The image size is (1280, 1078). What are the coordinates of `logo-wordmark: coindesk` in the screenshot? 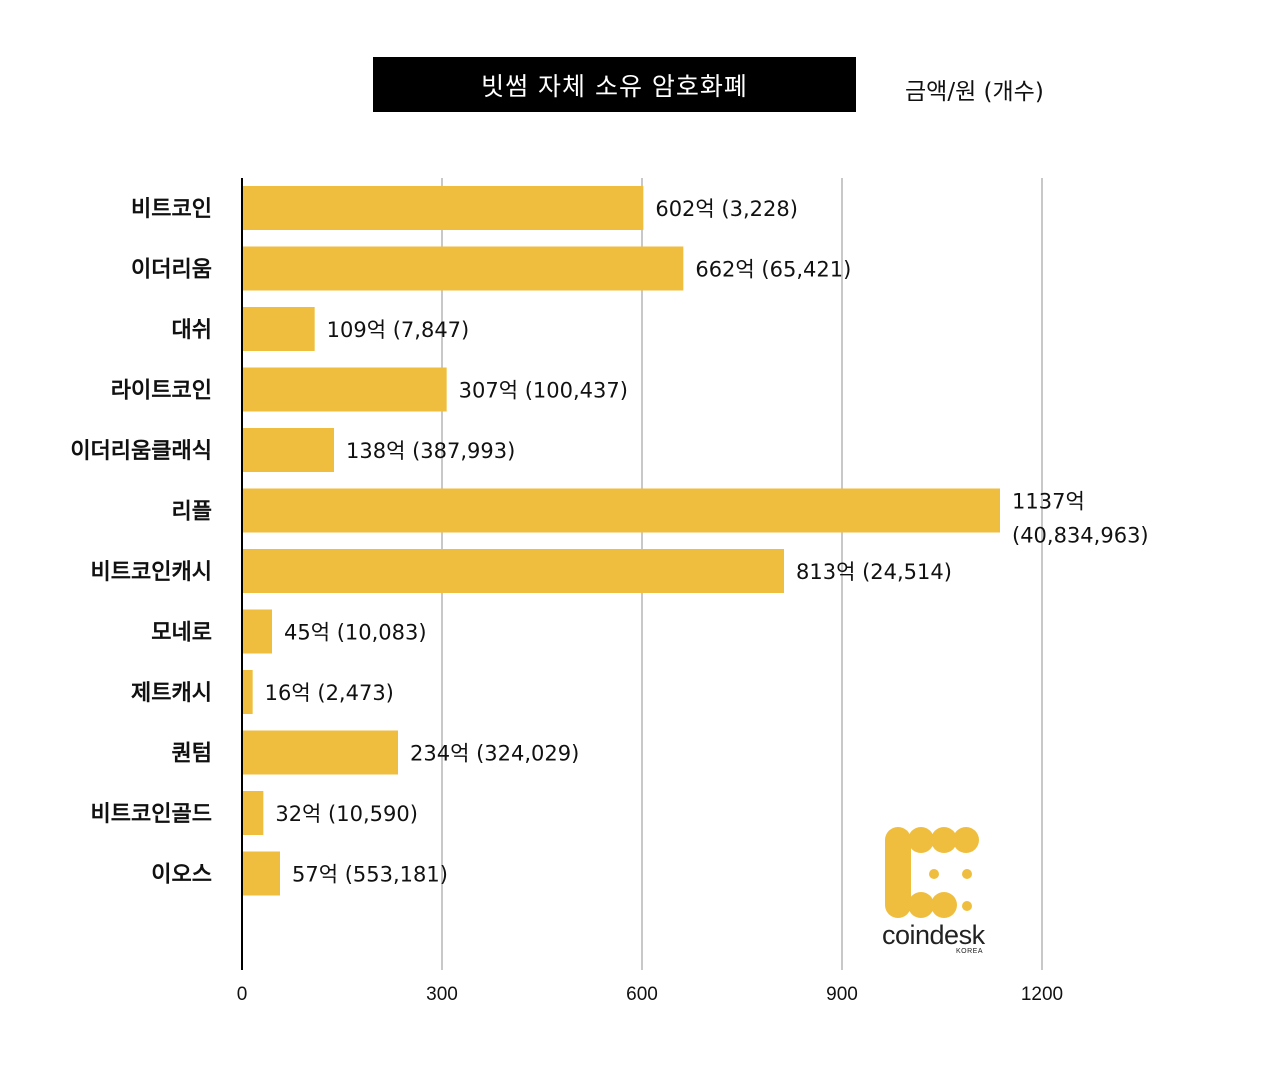 It's located at (933, 935).